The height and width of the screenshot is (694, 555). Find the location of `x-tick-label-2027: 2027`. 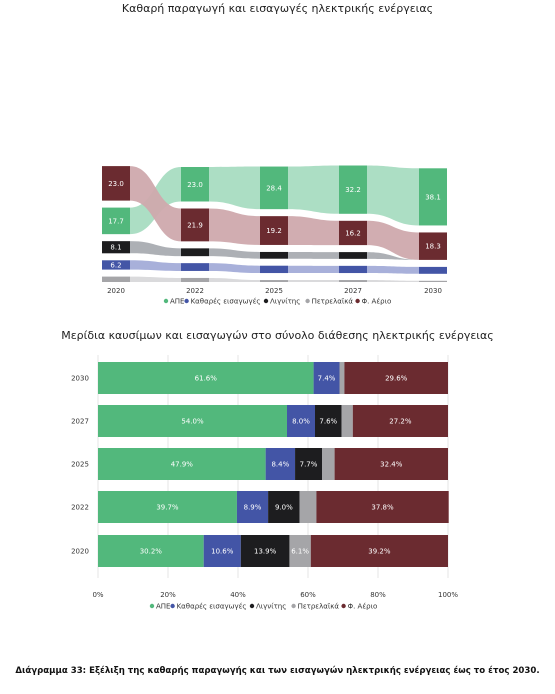

x-tick-label-2027: 2027 is located at coordinates (353, 291).